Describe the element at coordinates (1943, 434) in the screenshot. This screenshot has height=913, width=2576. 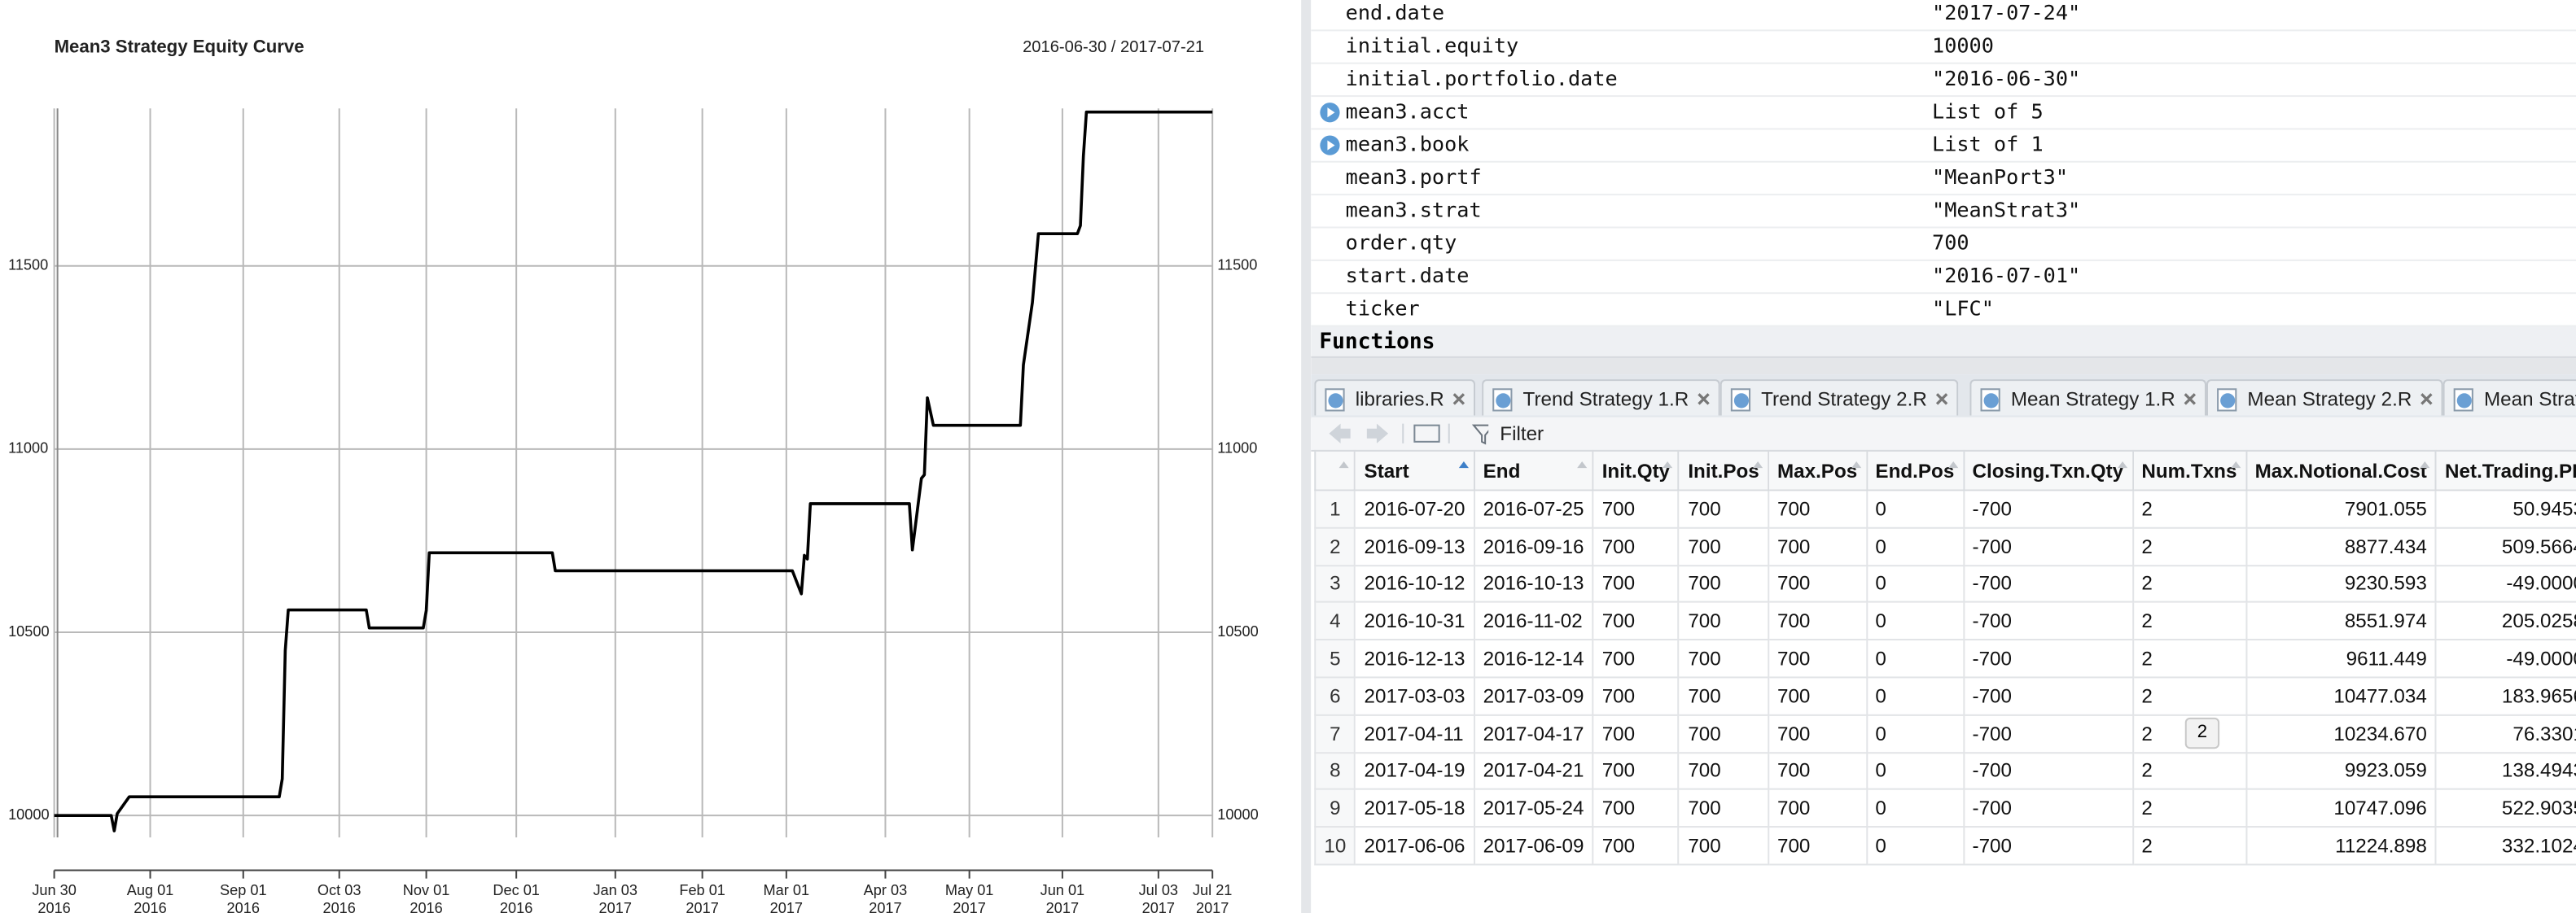
I see `viewer-toolbar: Filter` at that location.